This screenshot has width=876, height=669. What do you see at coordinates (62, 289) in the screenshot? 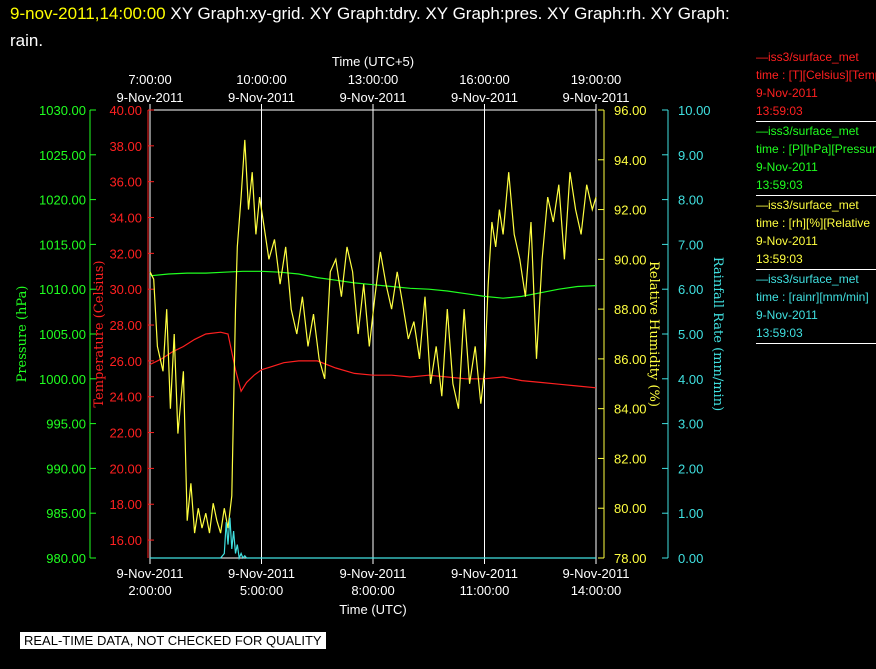
I see `y-tick-label: 1010.00` at bounding box center [62, 289].